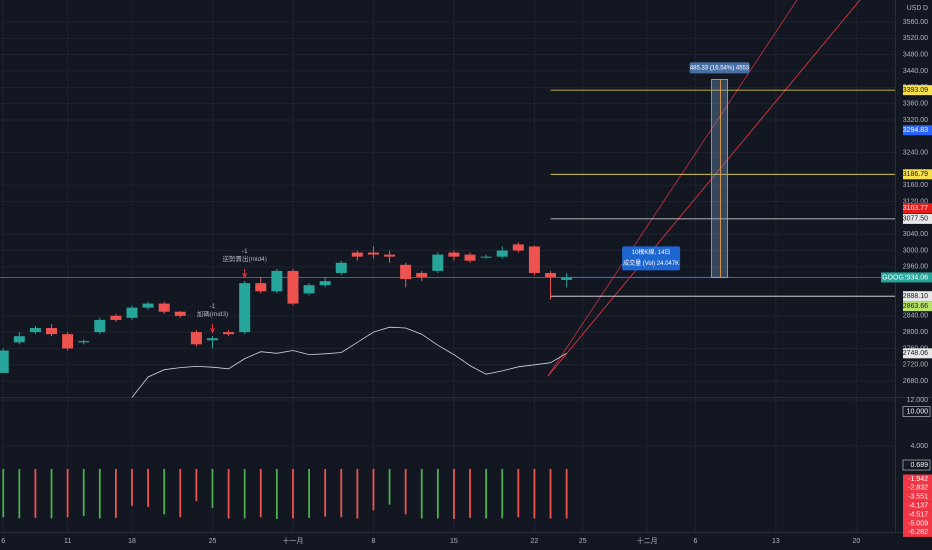 The image size is (932, 550). I want to click on range-tooltip-text: 成交量 (Vol) 24.047K, so click(651, 263).